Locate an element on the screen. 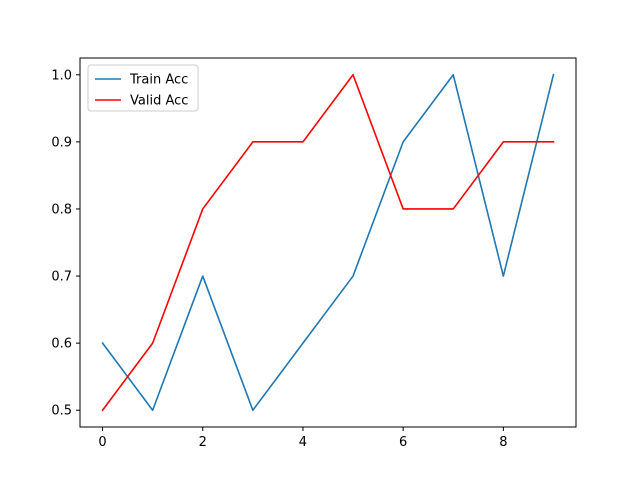 This screenshot has width=640, height=480. y-tick-label: 0.6 is located at coordinates (61, 344).